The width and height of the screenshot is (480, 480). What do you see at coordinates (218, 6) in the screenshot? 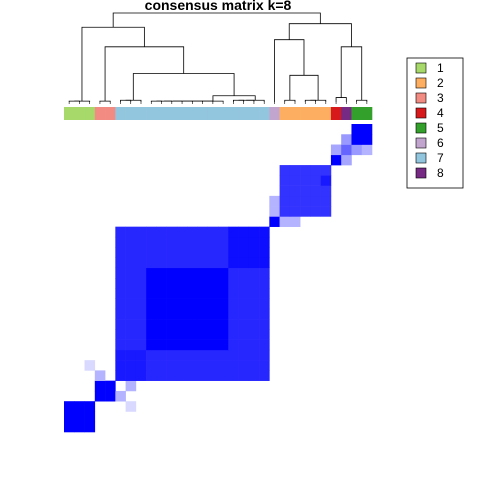
I see `chart-title: consensus matrix k=8` at bounding box center [218, 6].